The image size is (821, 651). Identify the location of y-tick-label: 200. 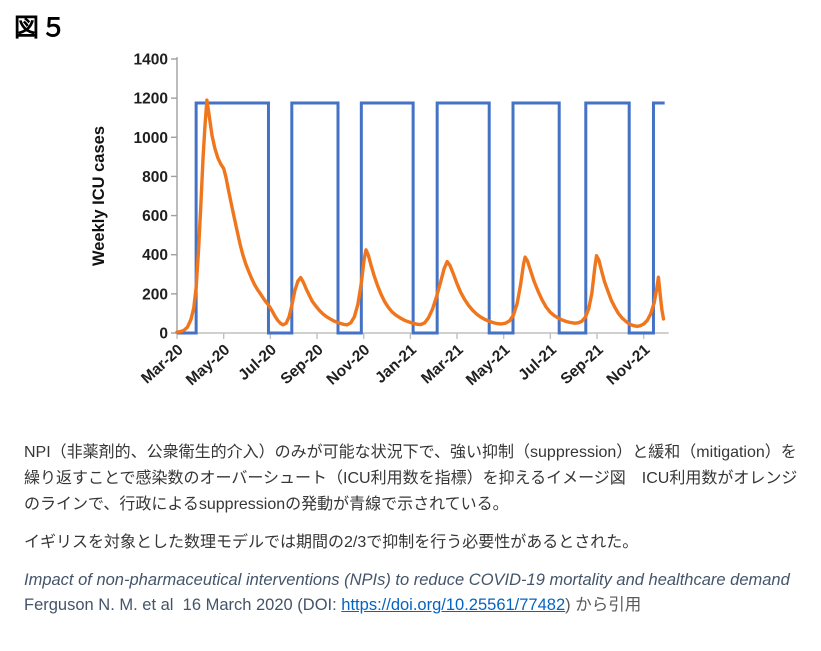
(155, 294).